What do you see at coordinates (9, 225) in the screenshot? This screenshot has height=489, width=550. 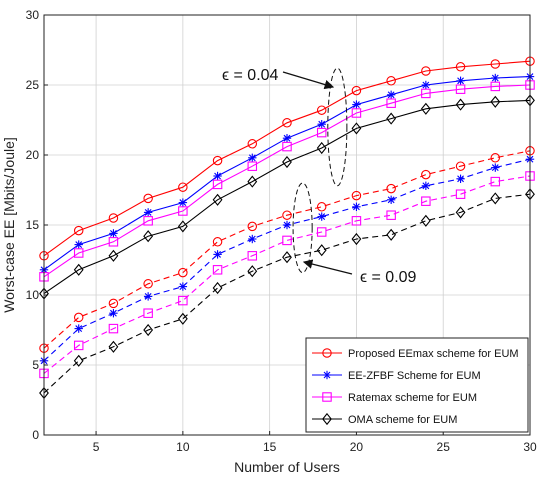 I see `y-axis-label: Worst-case EE [Mbits/Joule]` at bounding box center [9, 225].